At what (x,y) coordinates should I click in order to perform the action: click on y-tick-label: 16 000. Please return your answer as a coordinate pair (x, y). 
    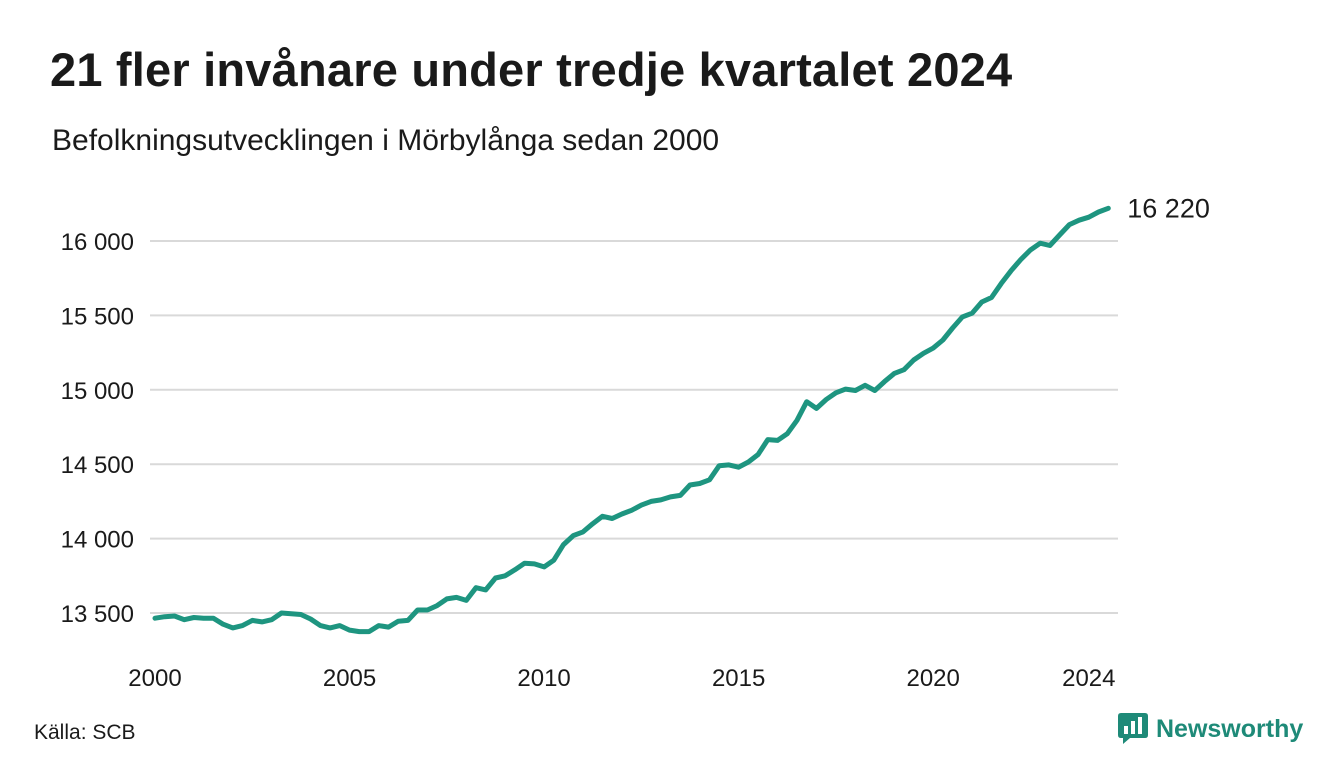
    Looking at the image, I should click on (97, 242).